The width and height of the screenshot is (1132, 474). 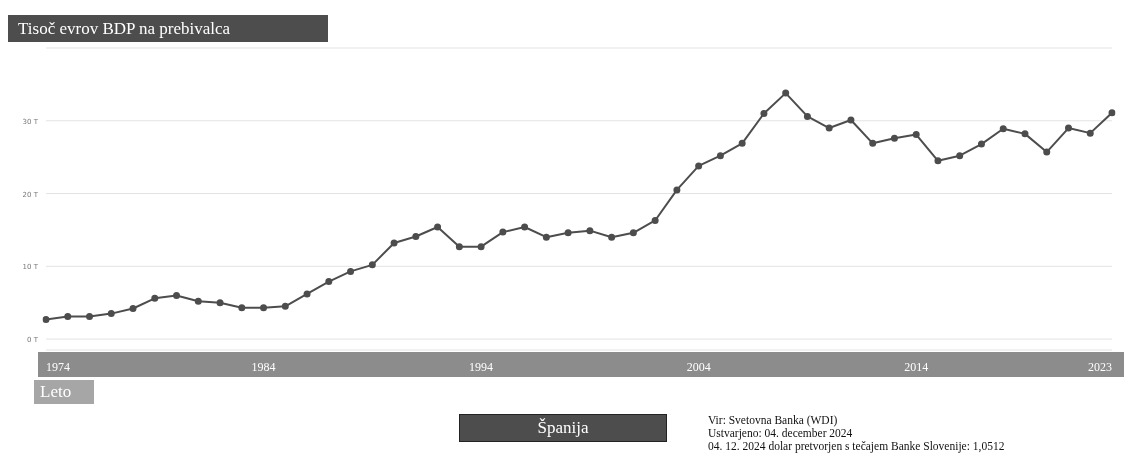 I want to click on x-tick-label: 2004, so click(x=698, y=367).